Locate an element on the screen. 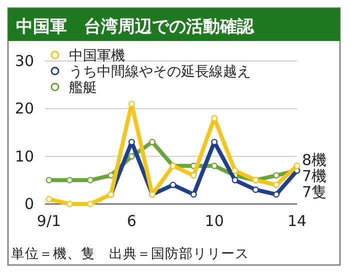 This screenshot has height=273, width=350. text: 7機 is located at coordinates (314, 176).